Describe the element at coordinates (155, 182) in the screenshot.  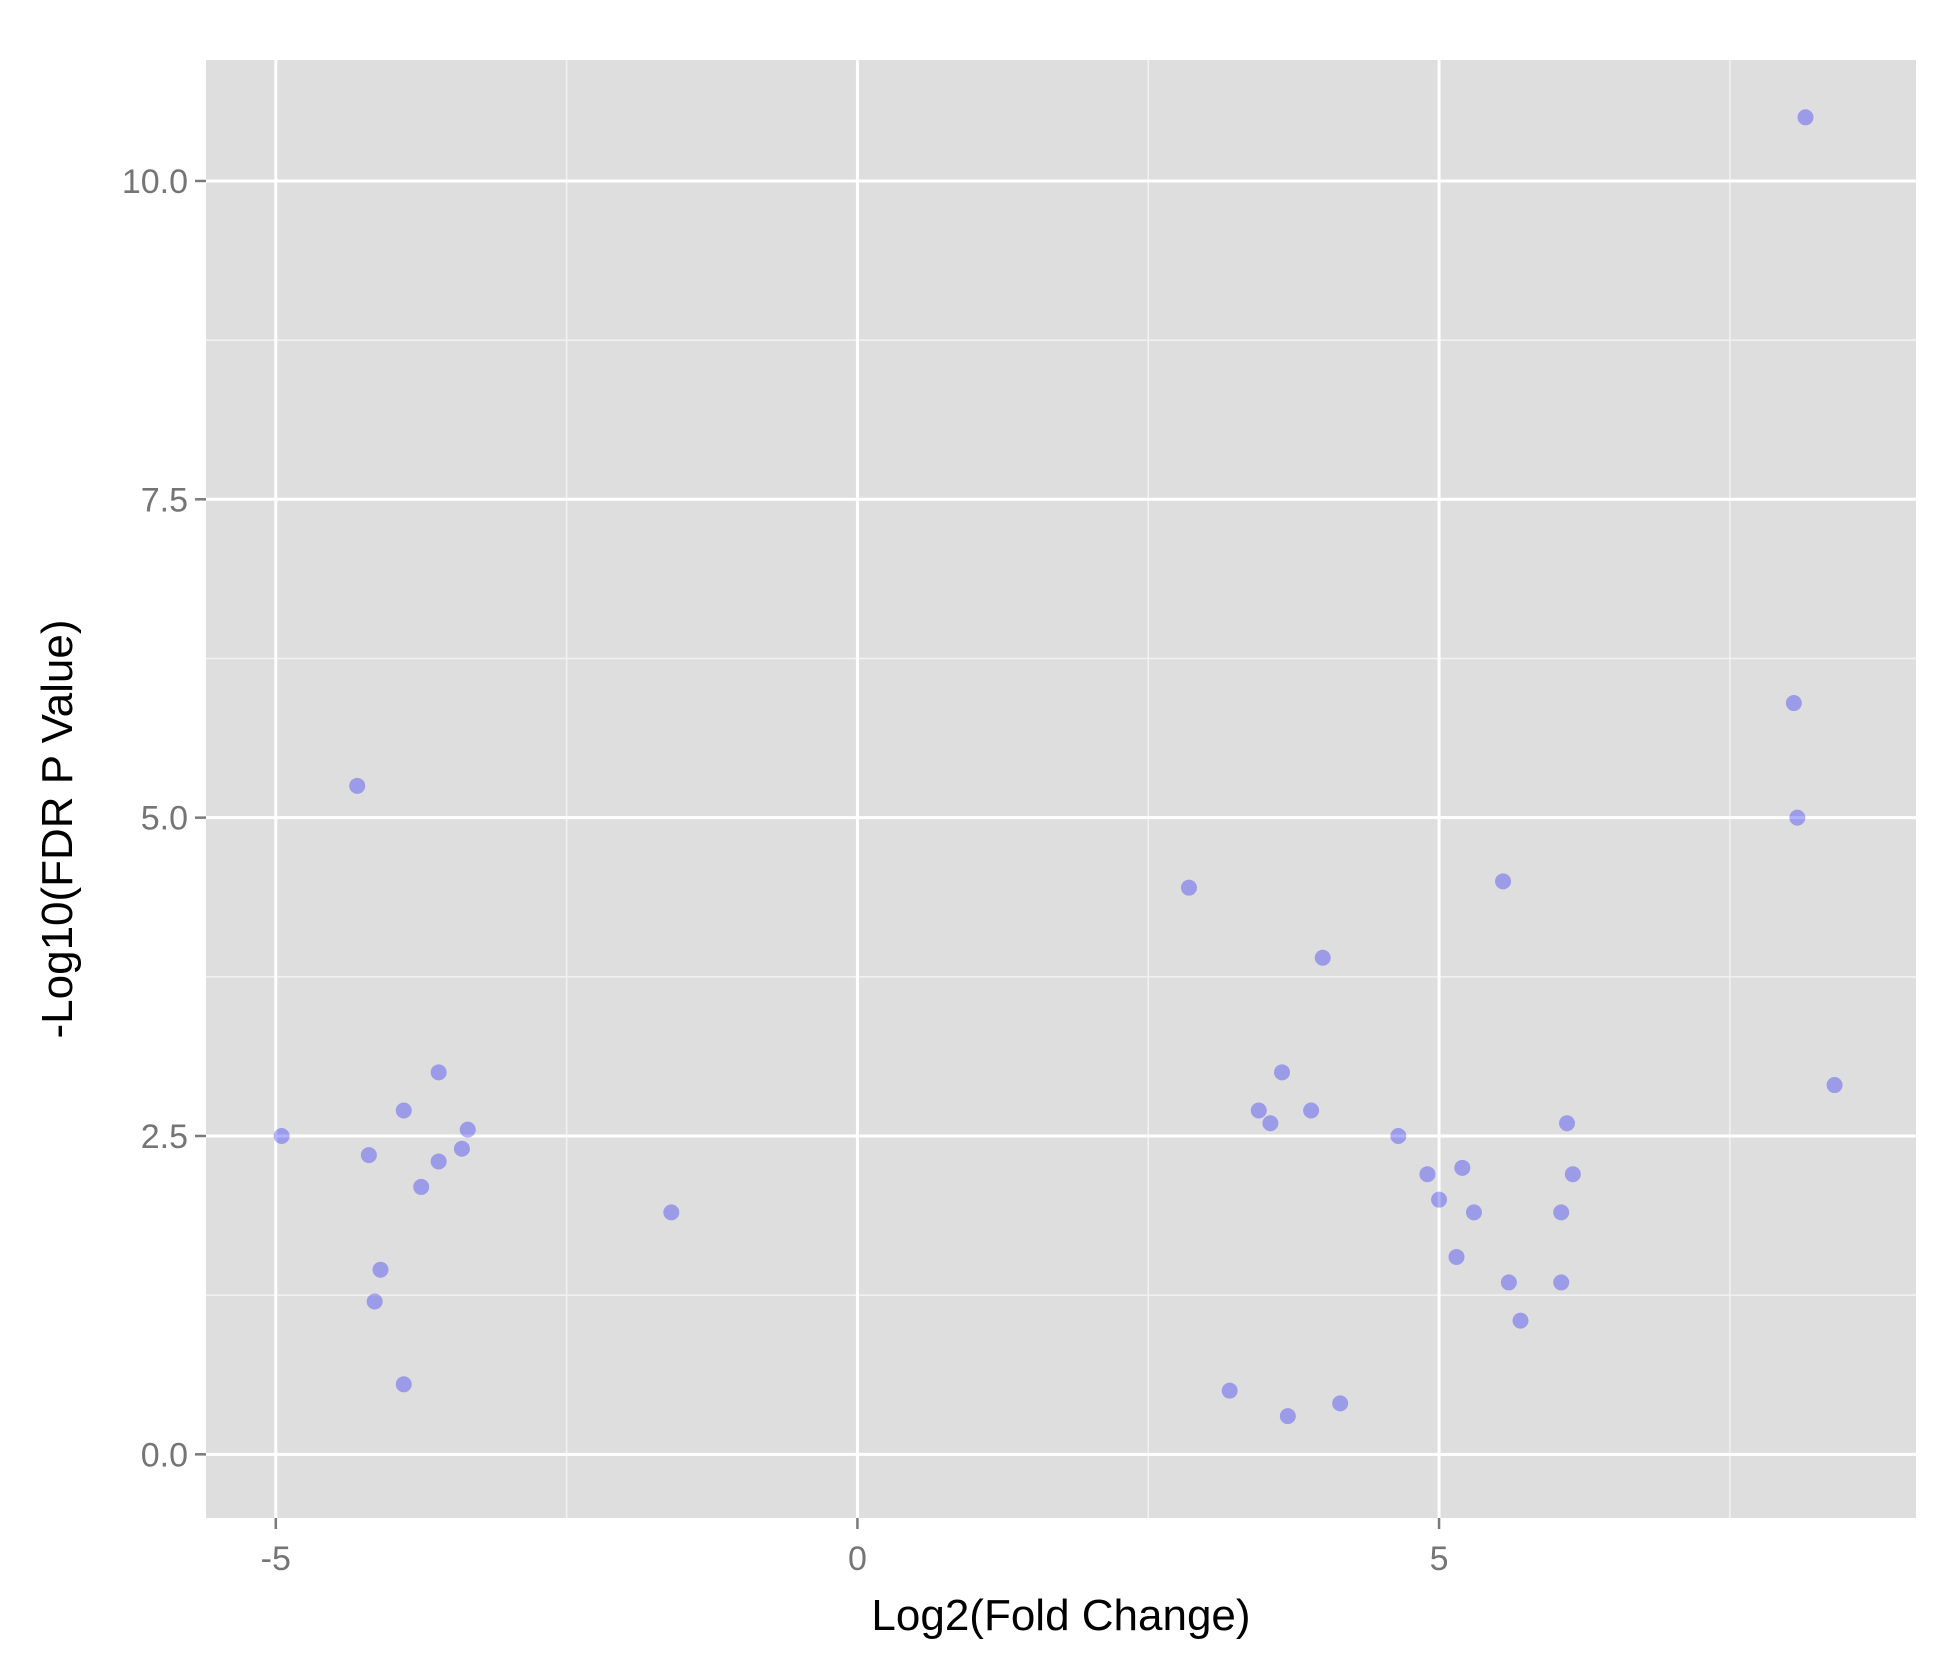
I see `y-tick-label: 10.0` at that location.